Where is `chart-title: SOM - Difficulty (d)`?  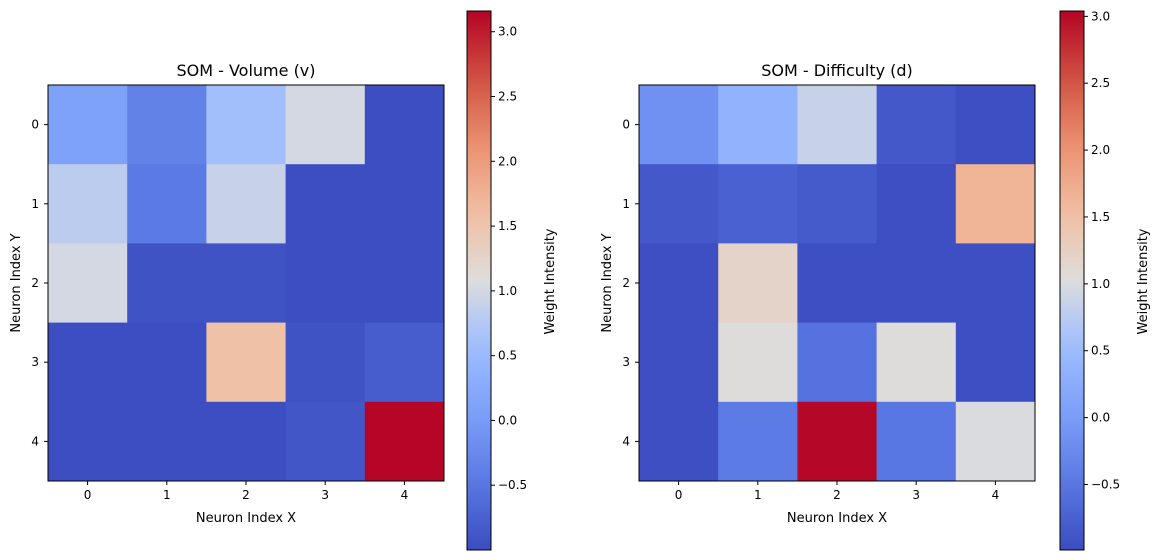
chart-title: SOM - Difficulty (d) is located at coordinates (837, 70).